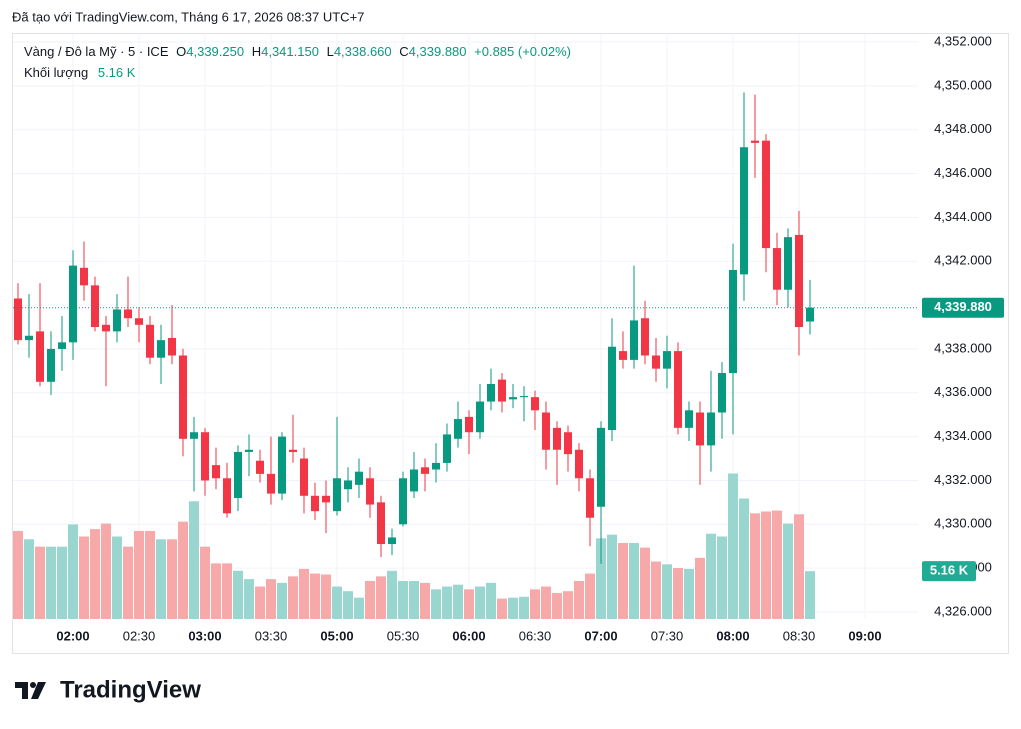 The width and height of the screenshot is (1021, 729). What do you see at coordinates (963, 347) in the screenshot?
I see `y-tick-label: 4,338.000` at bounding box center [963, 347].